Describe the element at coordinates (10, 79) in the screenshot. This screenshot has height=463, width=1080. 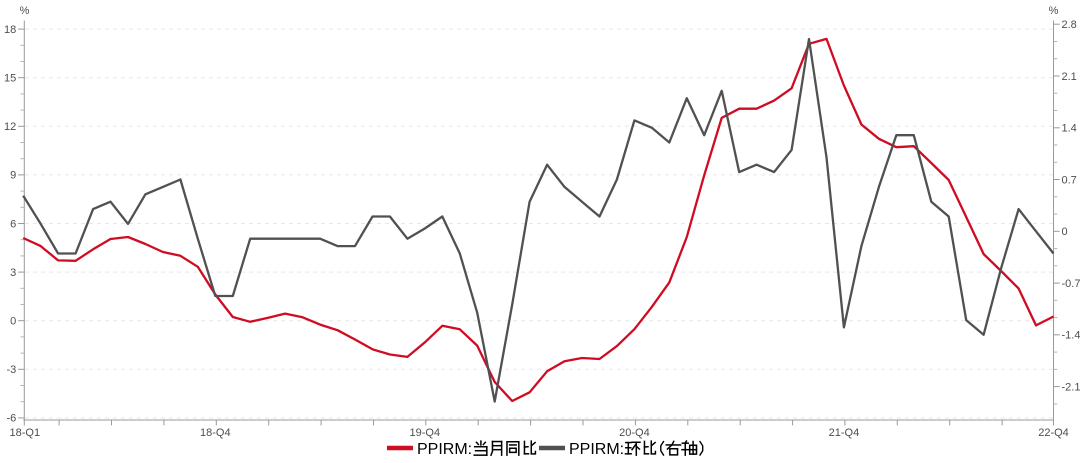
I see `svg-text: 15` at that location.